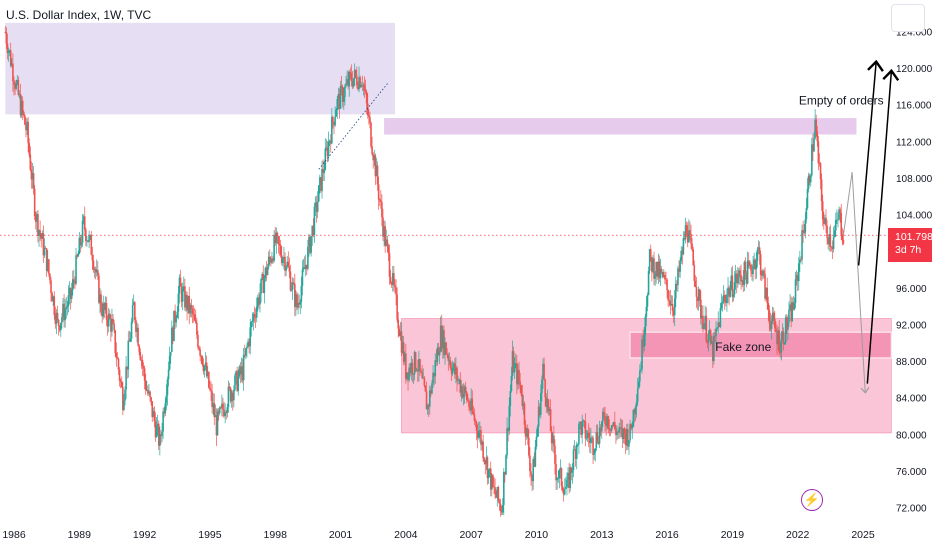 The image size is (932, 550). I want to click on axis-settings-button, so click(908, 18).